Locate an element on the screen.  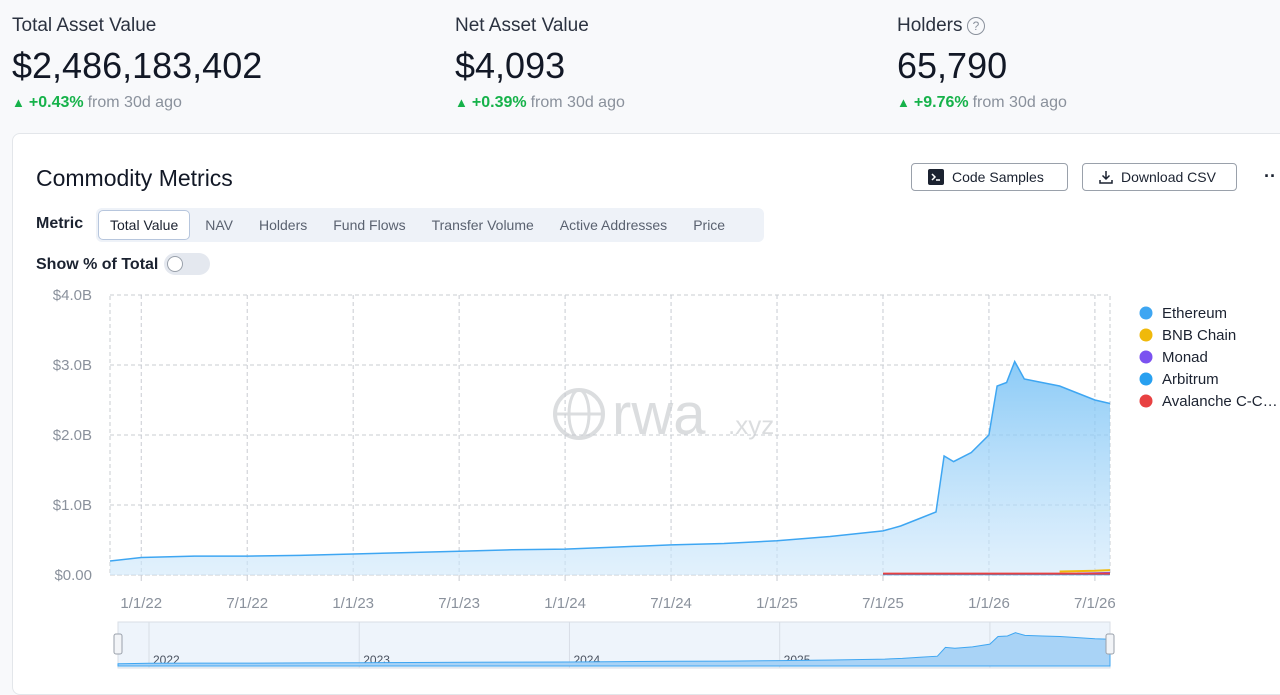
percent-toggle is located at coordinates (187, 264).